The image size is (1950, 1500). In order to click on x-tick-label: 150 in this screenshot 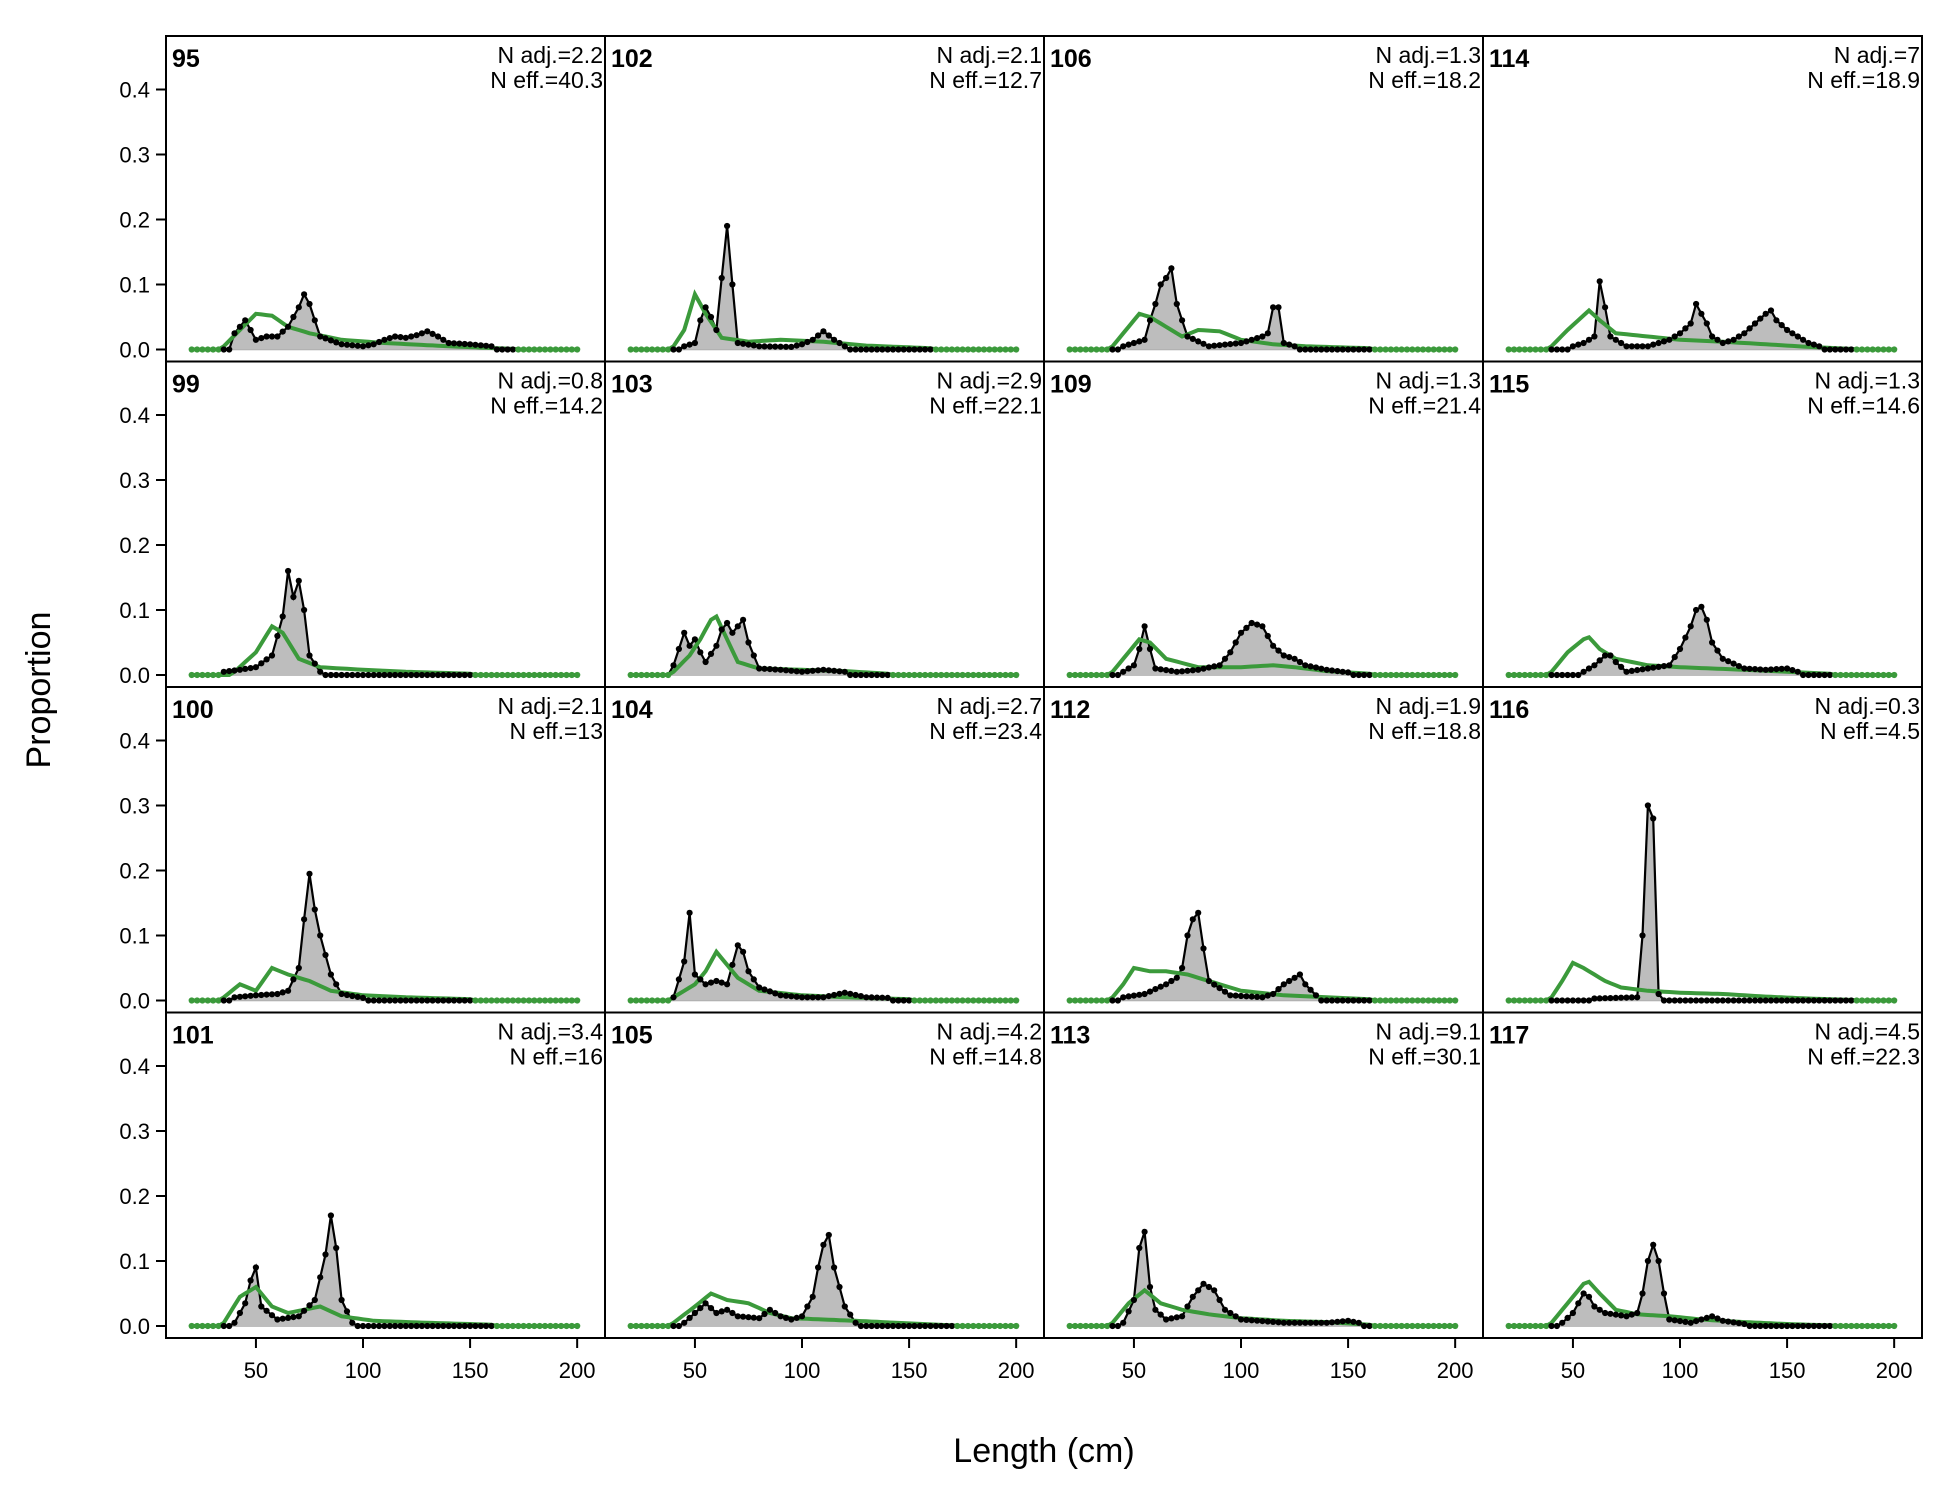, I will do `click(1348, 1370)`.